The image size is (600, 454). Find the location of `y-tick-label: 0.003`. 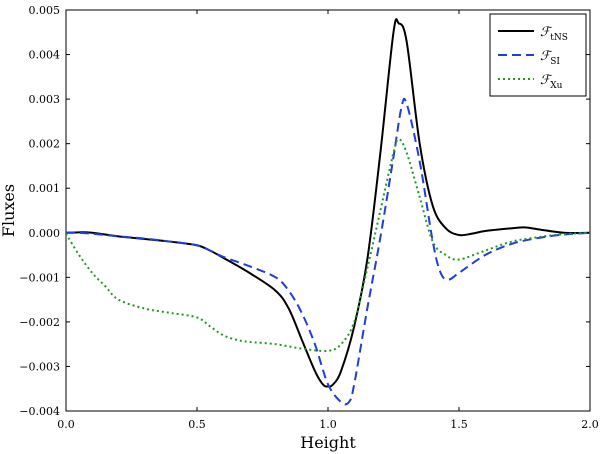

y-tick-label: 0.003 is located at coordinates (45, 99).